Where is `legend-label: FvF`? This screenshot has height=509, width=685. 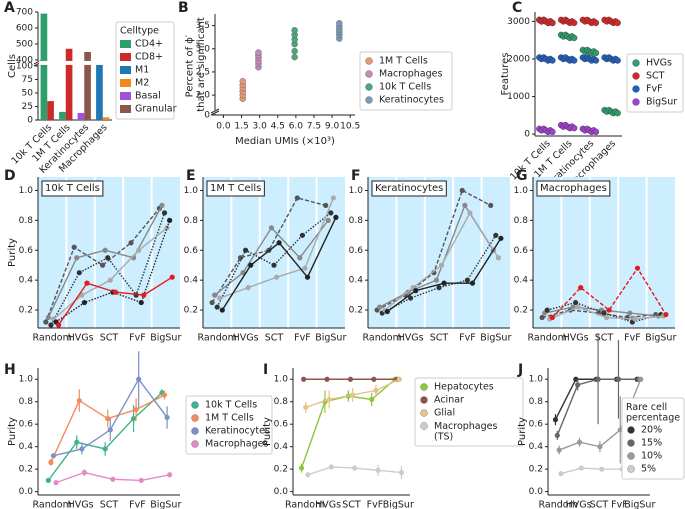
legend-label: FvF is located at coordinates (654, 89).